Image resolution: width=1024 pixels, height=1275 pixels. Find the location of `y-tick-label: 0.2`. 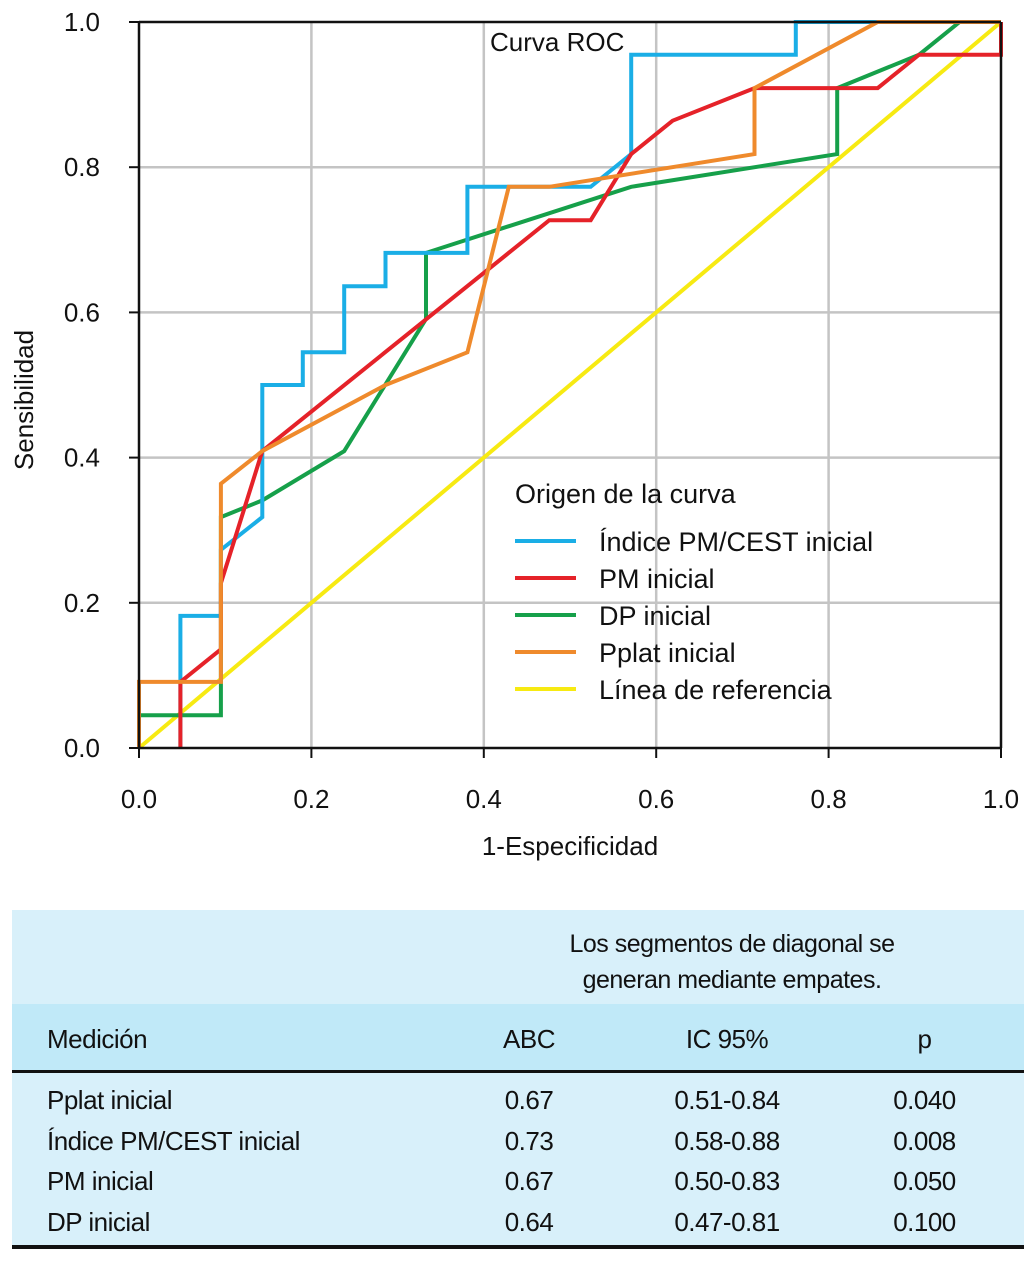

y-tick-label: 0.2 is located at coordinates (82, 603).